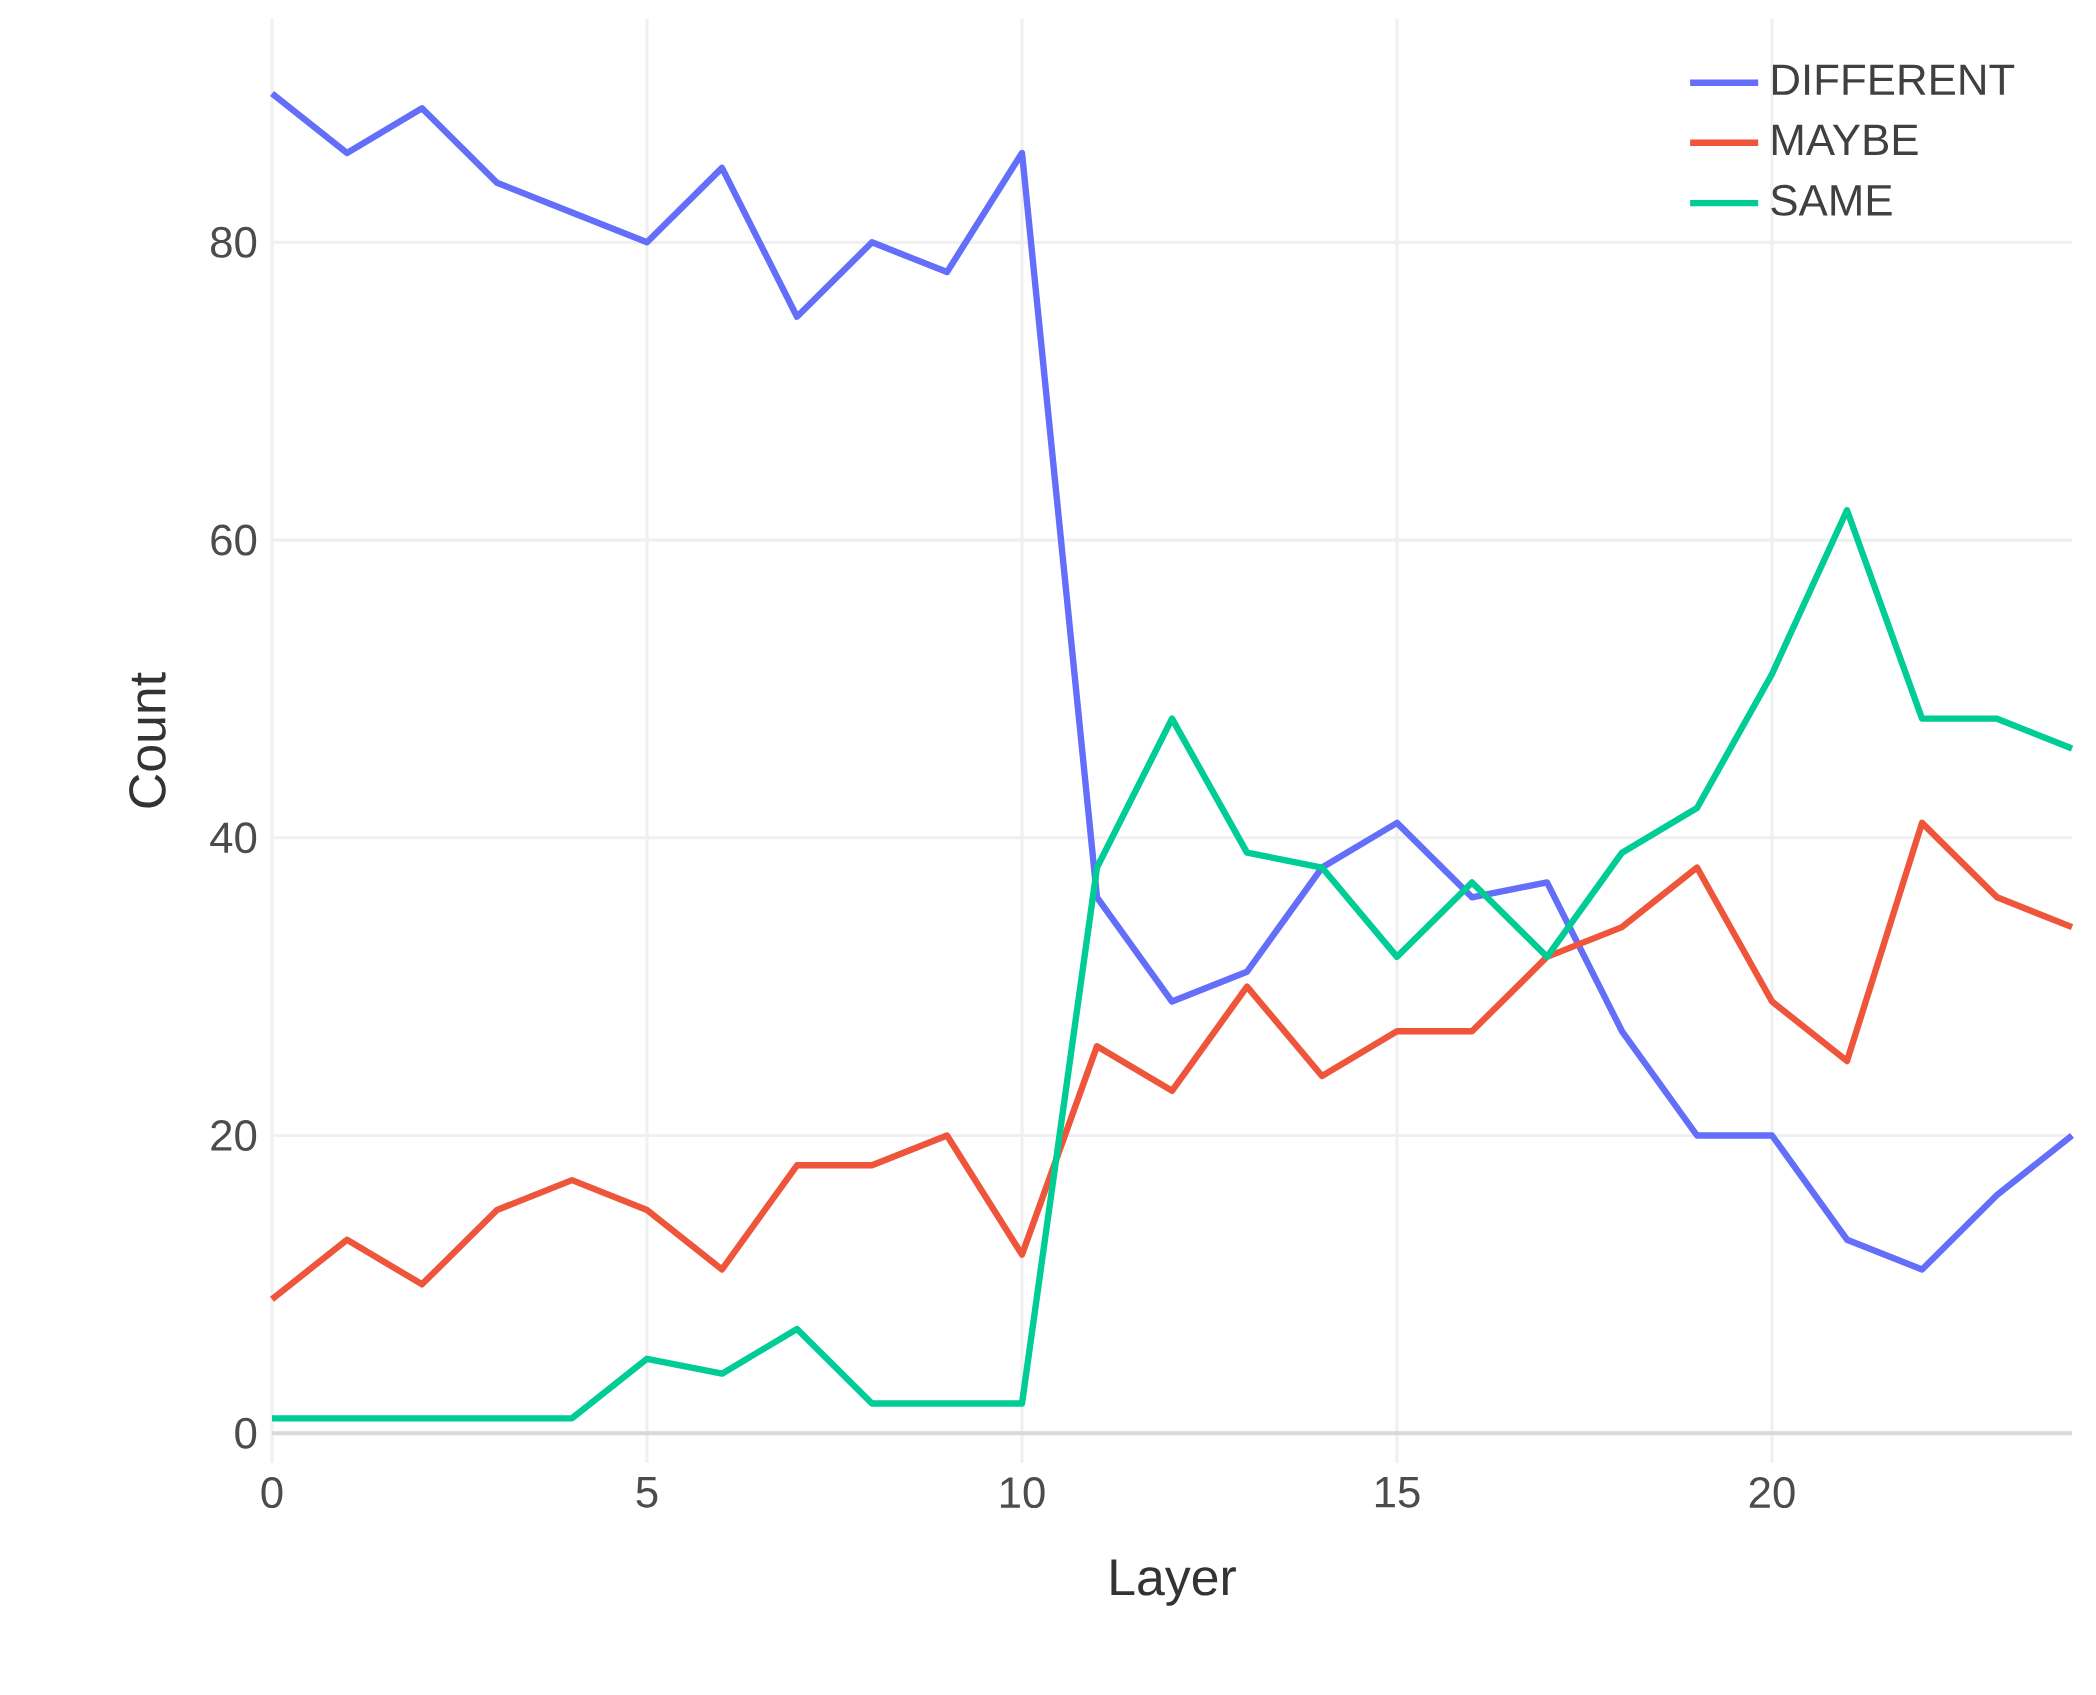  I want to click on x-tick-label: 15, so click(1397, 1492).